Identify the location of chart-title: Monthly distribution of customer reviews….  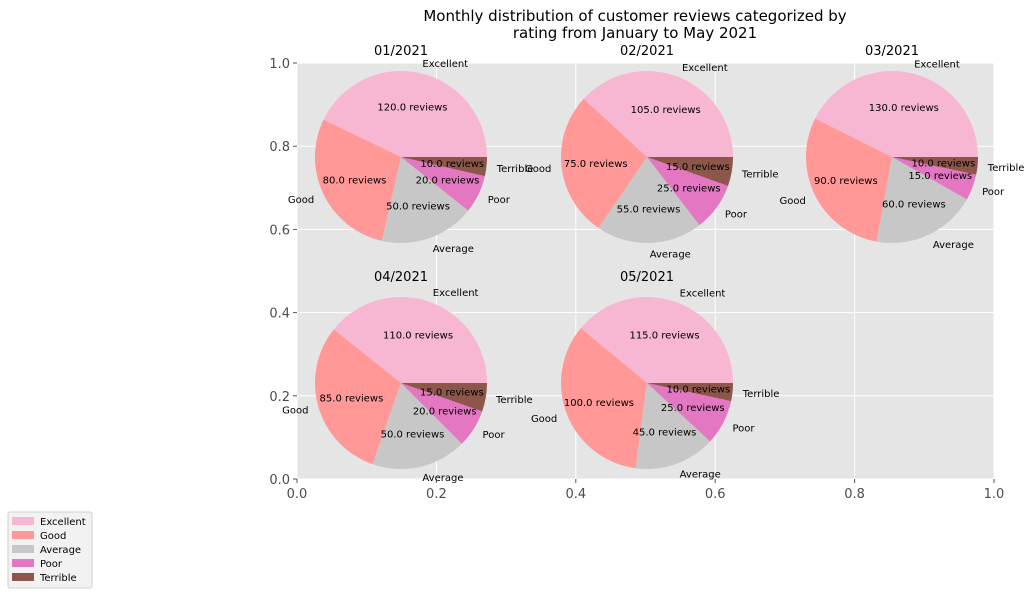
(634, 16).